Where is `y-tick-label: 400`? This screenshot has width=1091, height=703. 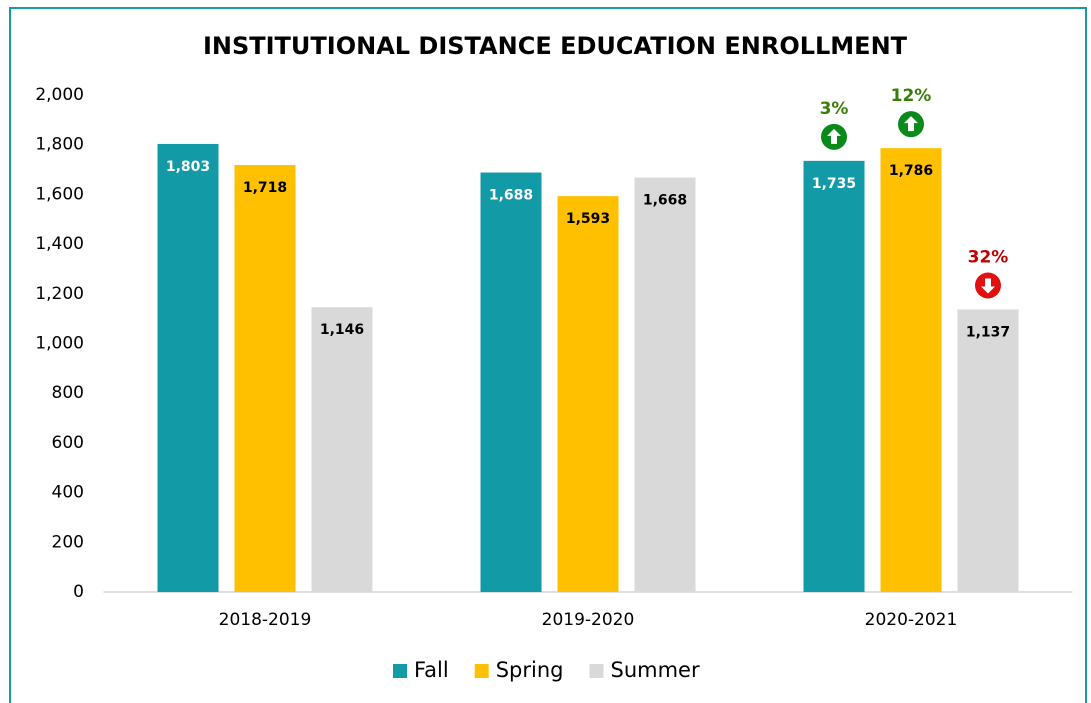 y-tick-label: 400 is located at coordinates (68, 493).